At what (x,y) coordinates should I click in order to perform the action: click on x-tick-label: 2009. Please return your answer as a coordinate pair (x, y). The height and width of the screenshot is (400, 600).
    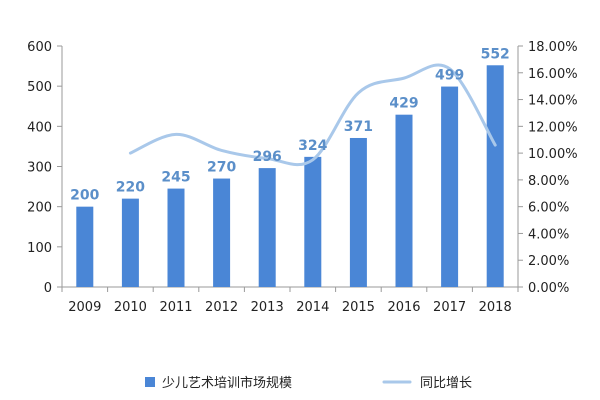
    Looking at the image, I should click on (84, 307).